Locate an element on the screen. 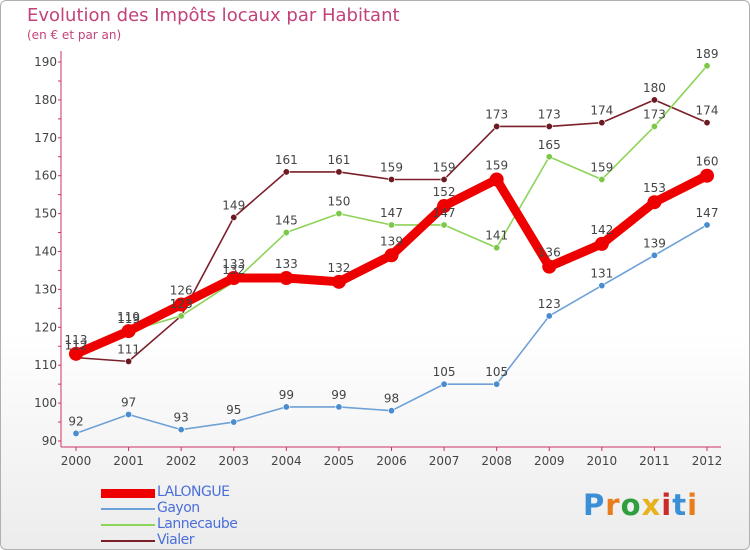 The width and height of the screenshot is (750, 550). data-label-vialer: 174 is located at coordinates (601, 111).